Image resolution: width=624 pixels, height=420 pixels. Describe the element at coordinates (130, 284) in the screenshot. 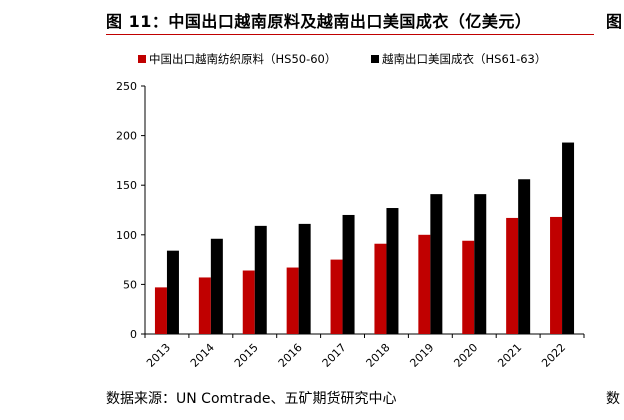

I see `y-tick-label: 50` at that location.